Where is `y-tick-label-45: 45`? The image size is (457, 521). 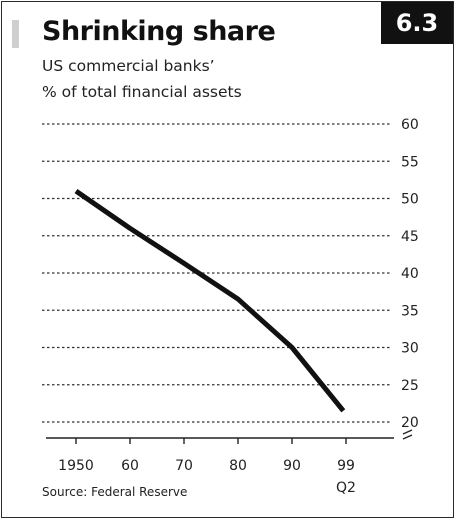
y-tick-label-45: 45 is located at coordinates (410, 237).